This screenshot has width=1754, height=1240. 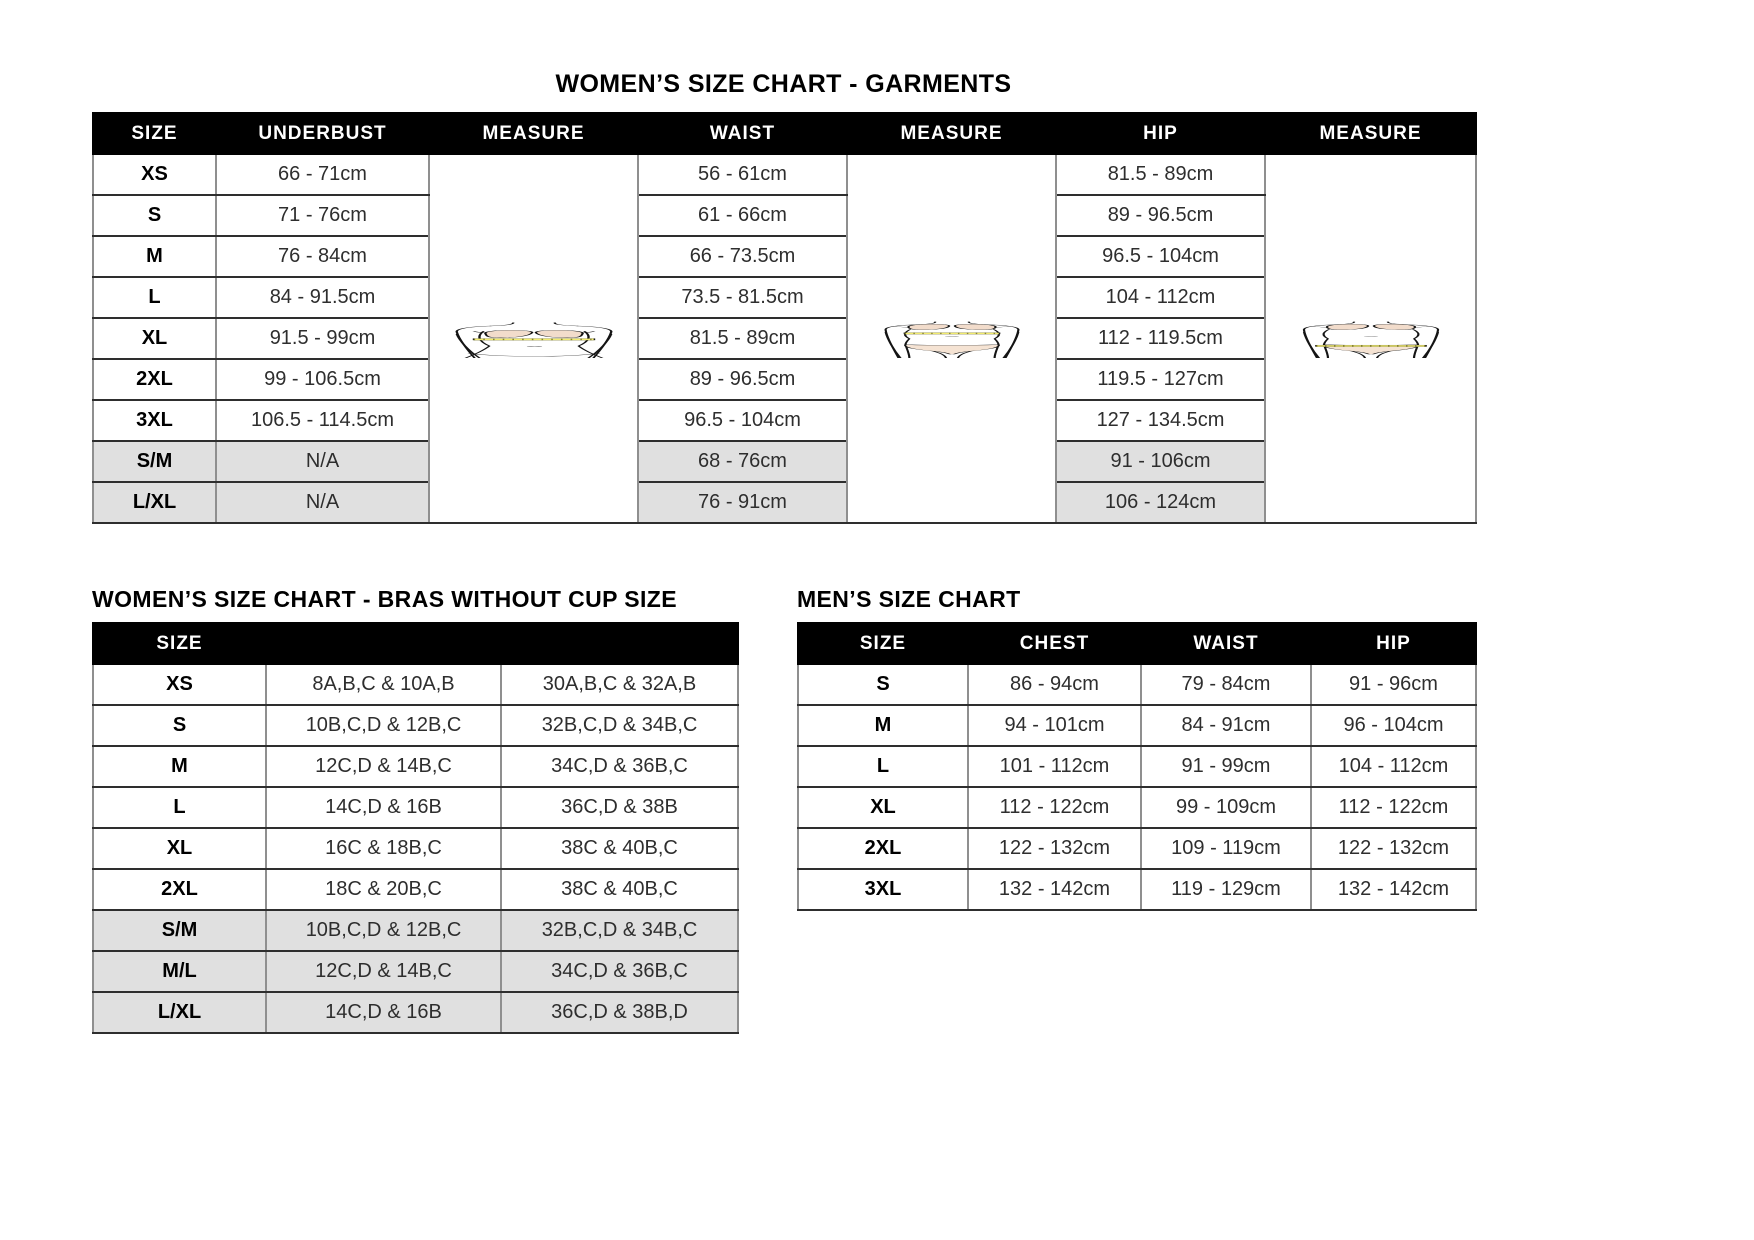 What do you see at coordinates (1370, 133) in the screenshot?
I see `col-header-measure-3: MEASURE` at bounding box center [1370, 133].